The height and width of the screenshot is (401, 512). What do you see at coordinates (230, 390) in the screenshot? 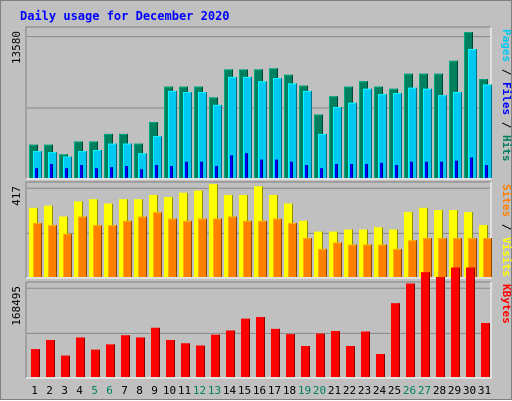
I see `day-label: 14` at bounding box center [230, 390].